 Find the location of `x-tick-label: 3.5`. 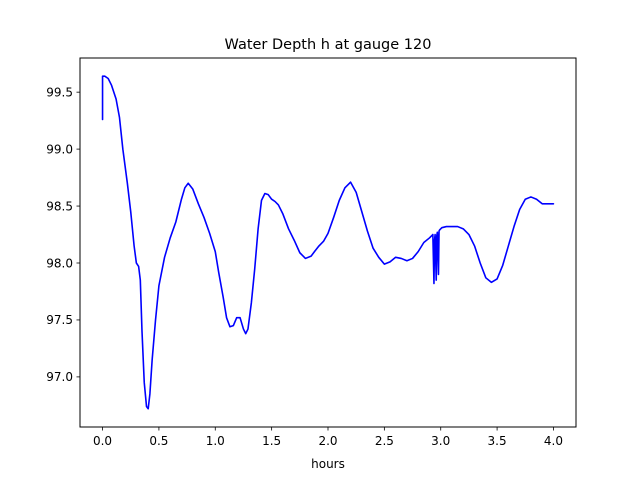

x-tick-label: 3.5 is located at coordinates (497, 441).